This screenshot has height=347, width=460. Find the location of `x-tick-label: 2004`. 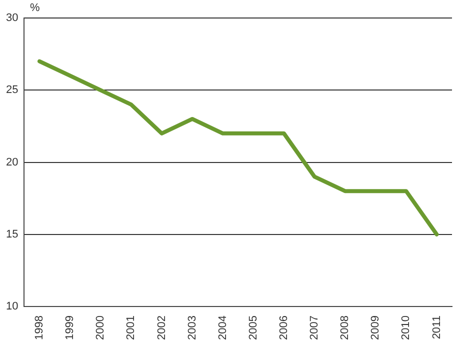

x-tick-label: 2004 is located at coordinates (222, 328).